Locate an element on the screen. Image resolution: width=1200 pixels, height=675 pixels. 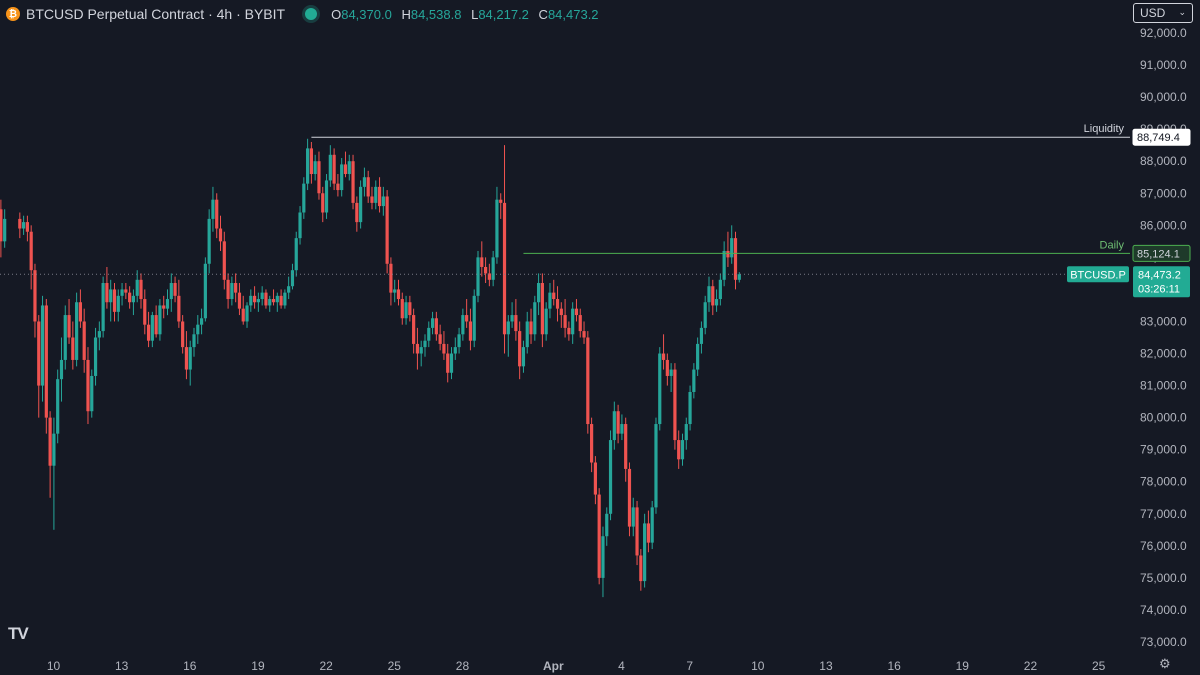
price-axis-label: 88,000.0 is located at coordinates (1163, 161).